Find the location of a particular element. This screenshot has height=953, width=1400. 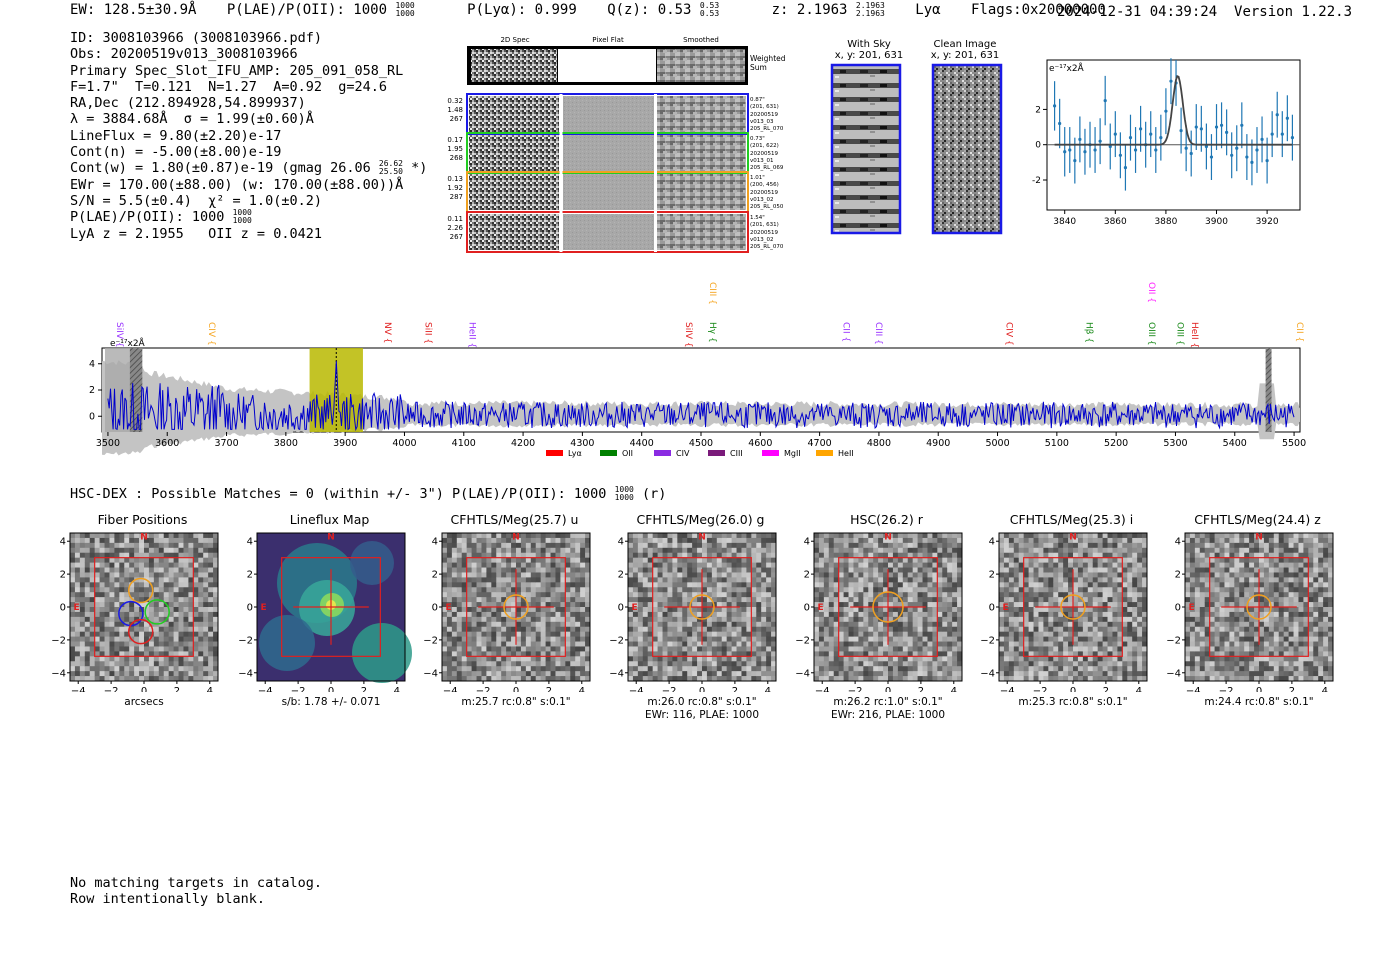

spectral-line-label: OII { is located at coordinates (1151, 292).